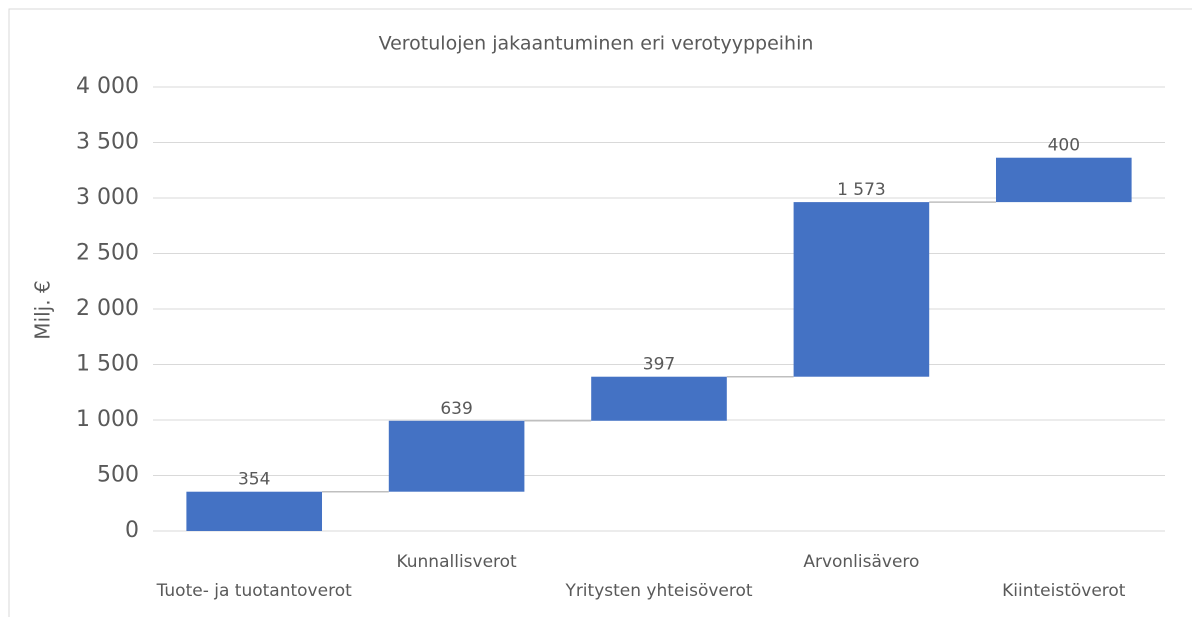 This screenshot has height=617, width=1192. Describe the element at coordinates (132, 530) in the screenshot. I see `y-tick-label: 0` at that location.